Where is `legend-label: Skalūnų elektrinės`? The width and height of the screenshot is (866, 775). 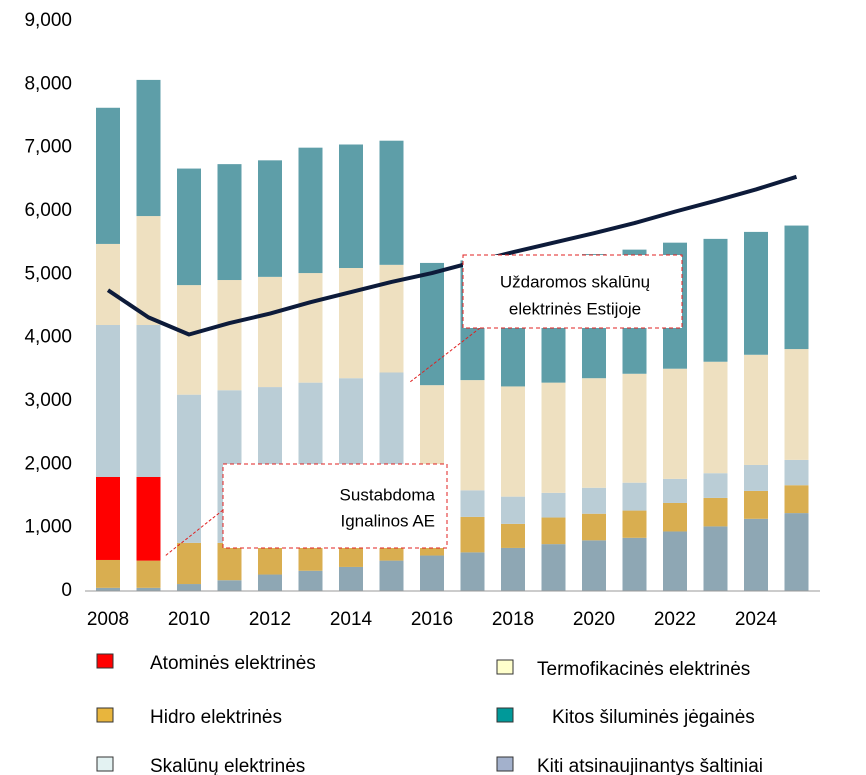 legend-label: Skalūnų elektrinės is located at coordinates (227, 765).